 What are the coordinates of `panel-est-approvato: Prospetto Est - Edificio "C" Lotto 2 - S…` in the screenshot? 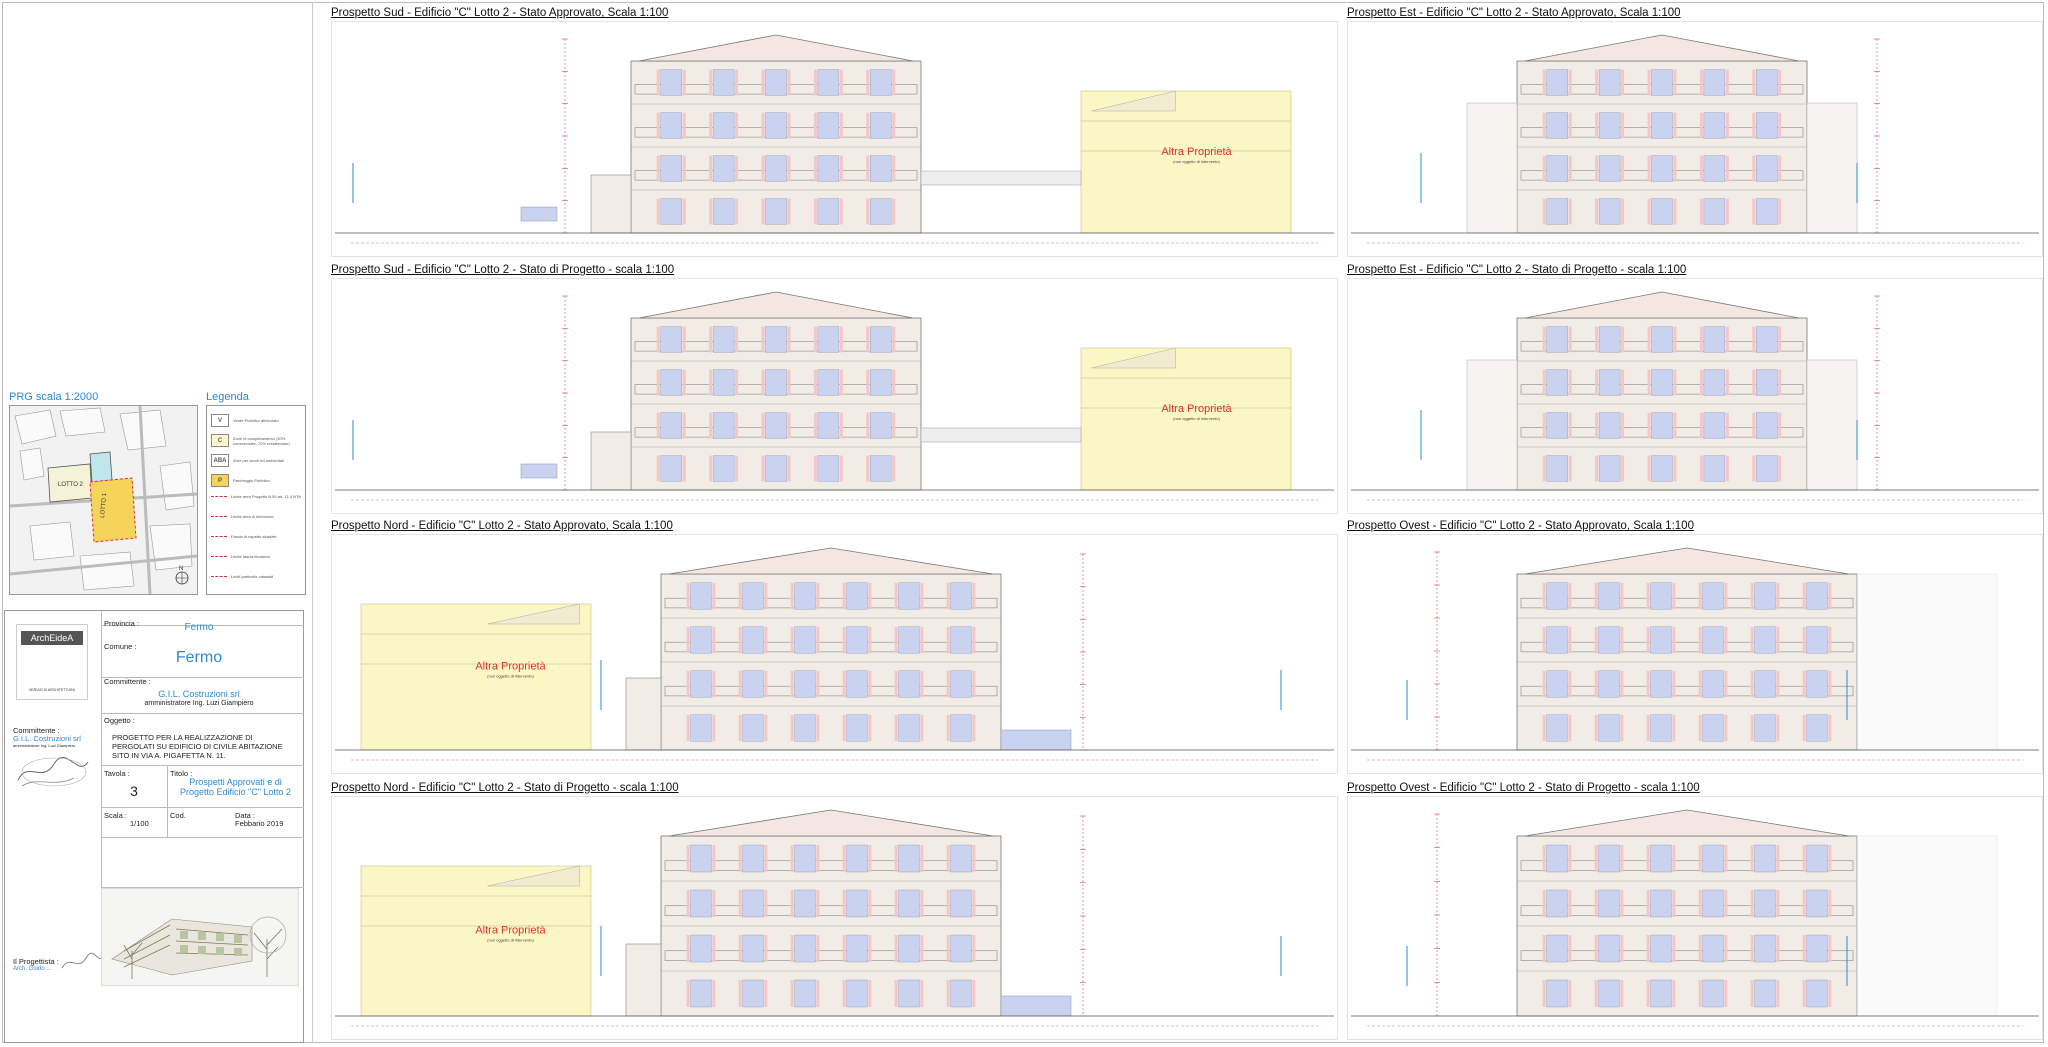 It's located at (1695, 132).